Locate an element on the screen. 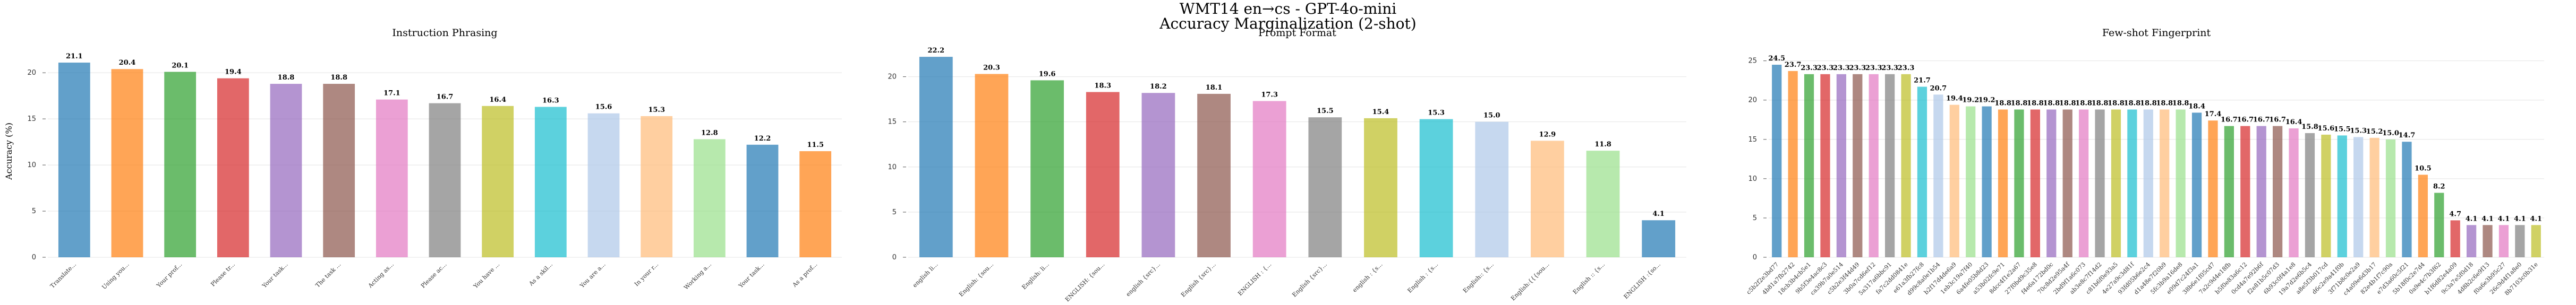 Image resolution: width=2576 pixels, height=305 pixels. bar-value-label: 15.6 is located at coordinates (603, 107).